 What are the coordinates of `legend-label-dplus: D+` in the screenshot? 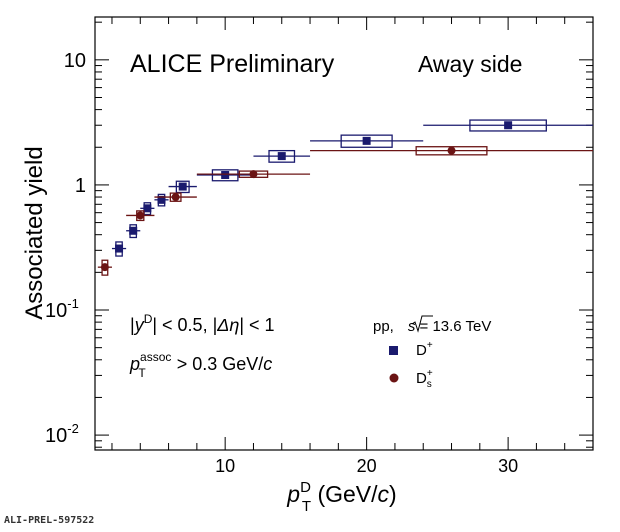 It's located at (424, 349).